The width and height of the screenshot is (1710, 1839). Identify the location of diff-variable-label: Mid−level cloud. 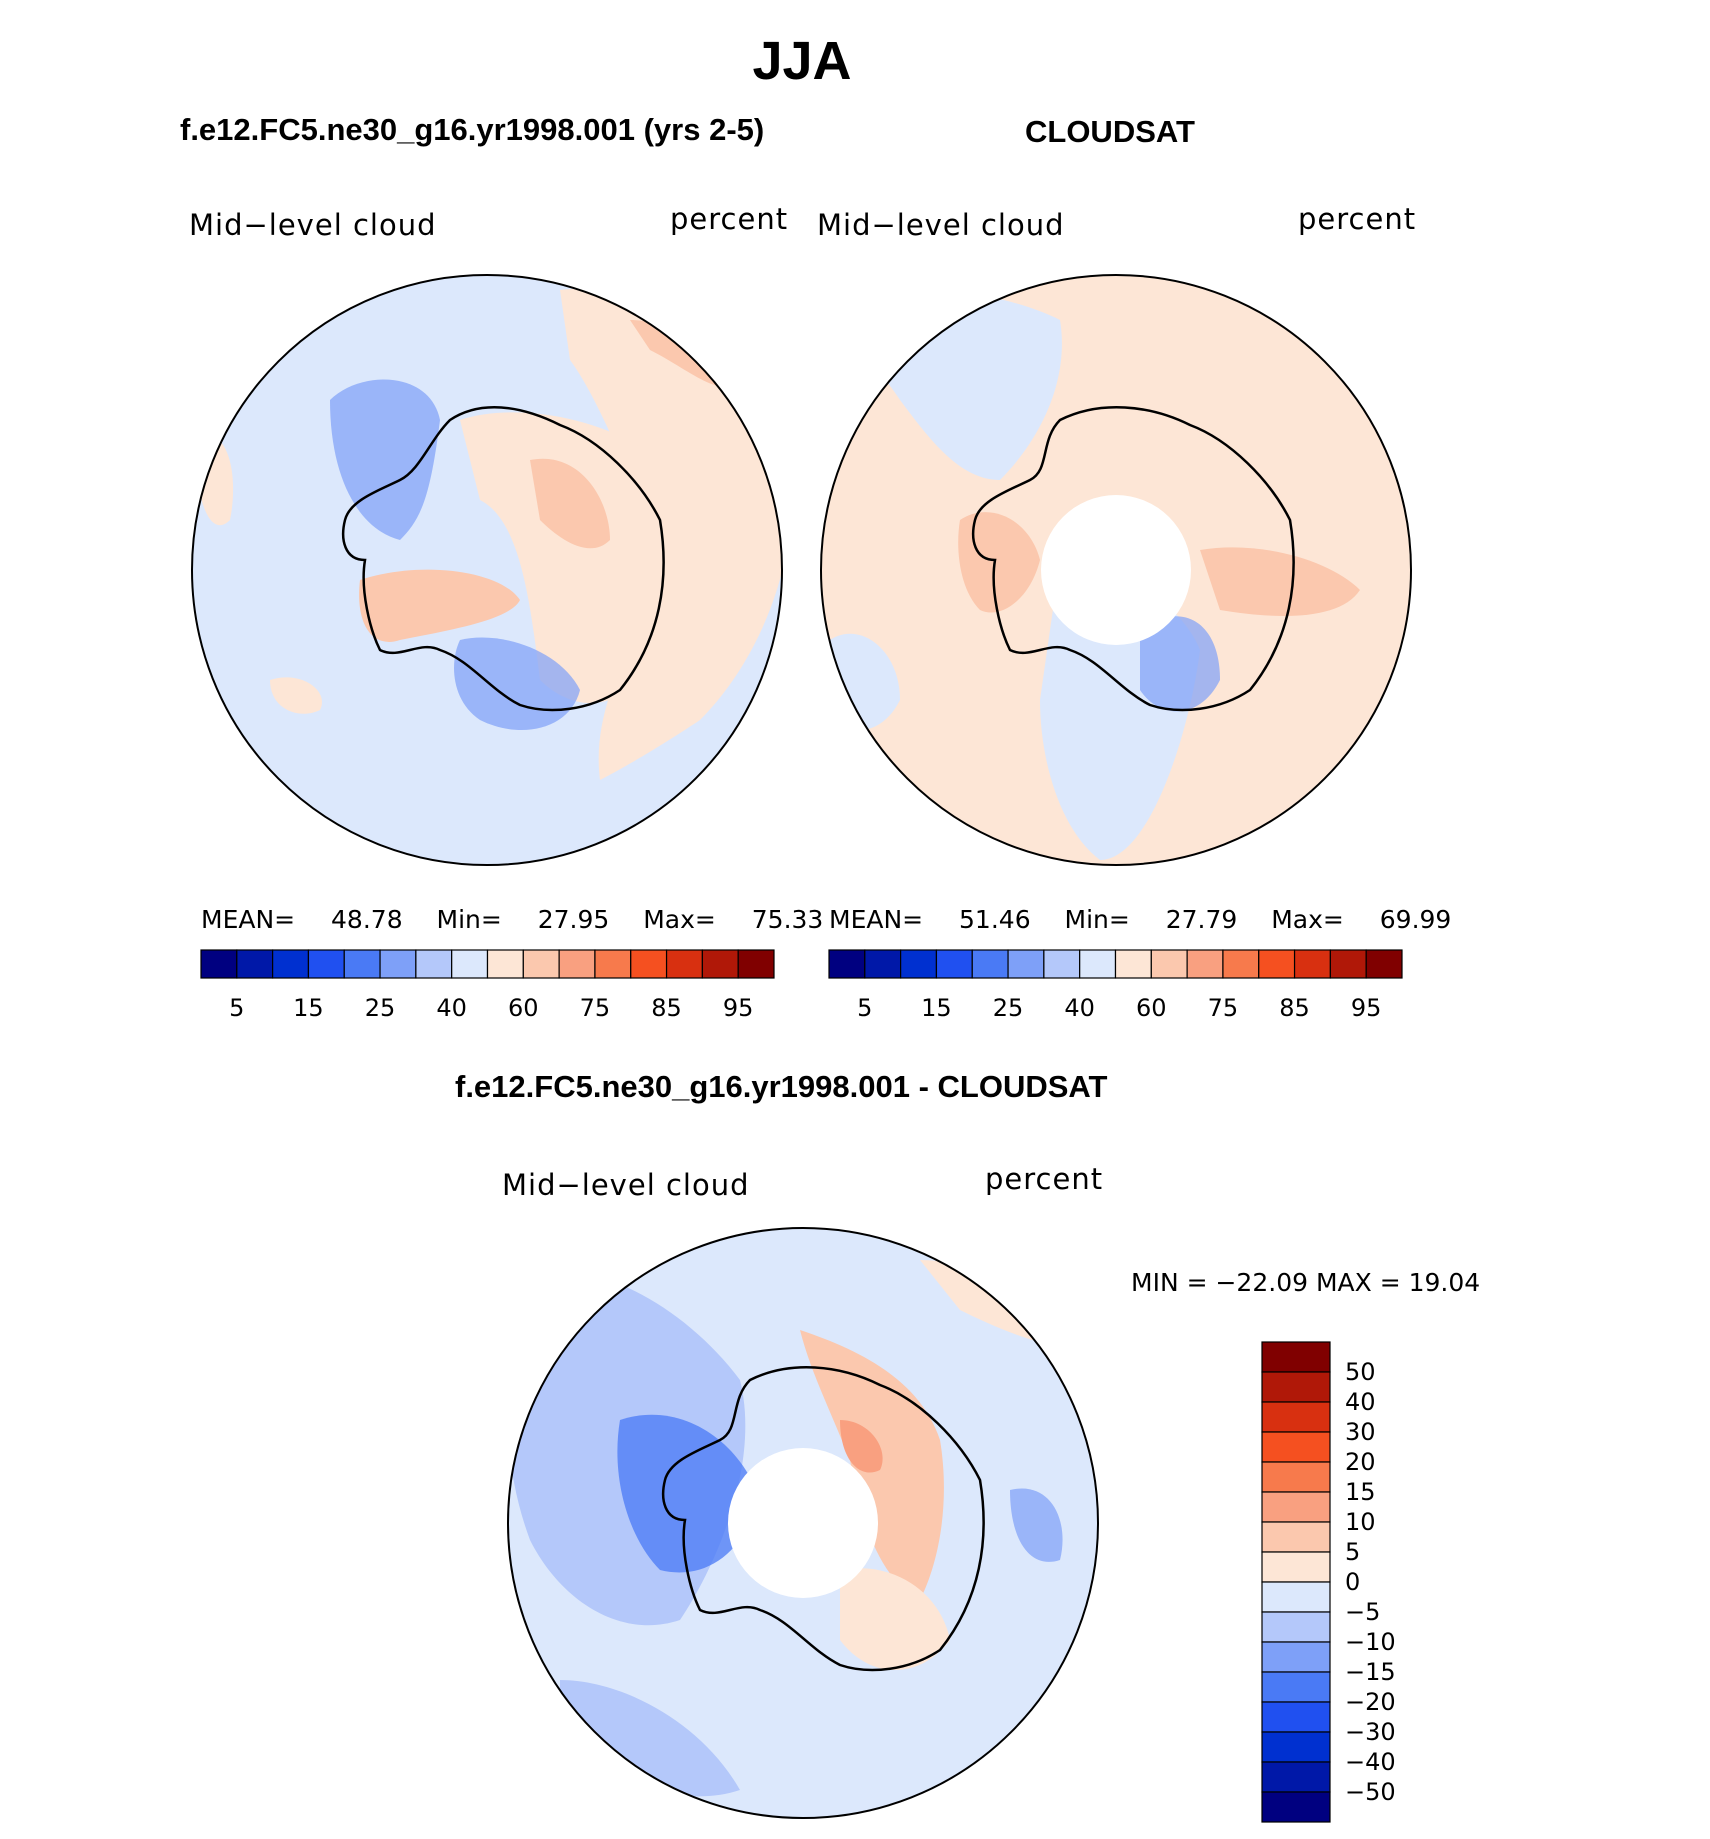
(626, 1185).